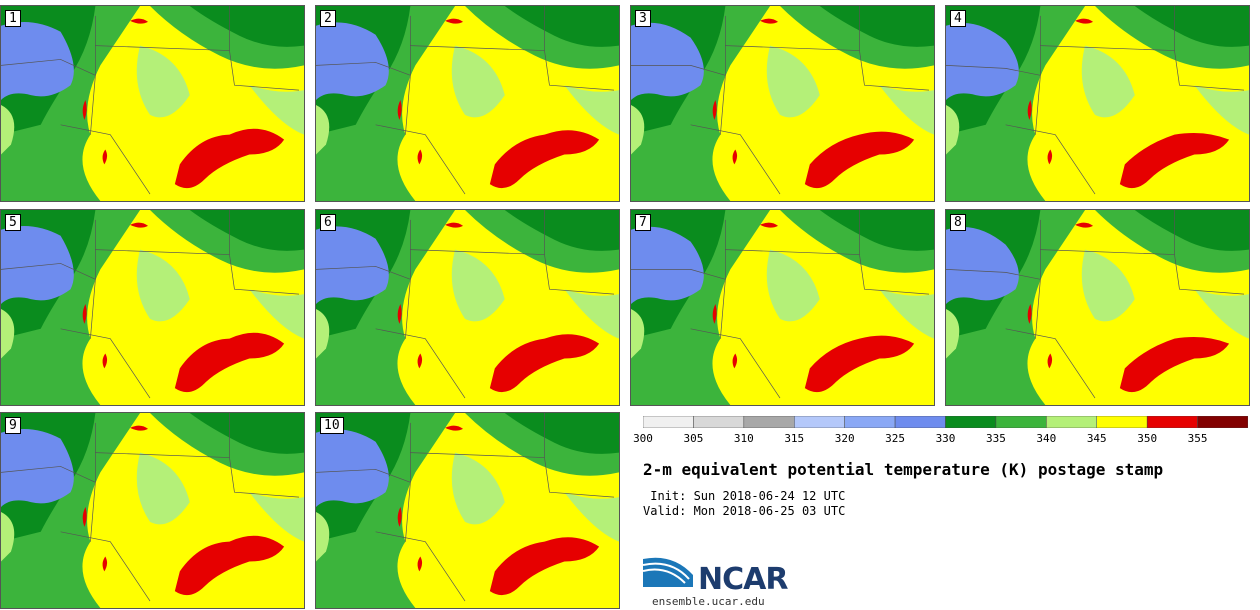 Image resolution: width=1260 pixels, height=610 pixels. I want to click on member-number-label: 1, so click(13, 18).